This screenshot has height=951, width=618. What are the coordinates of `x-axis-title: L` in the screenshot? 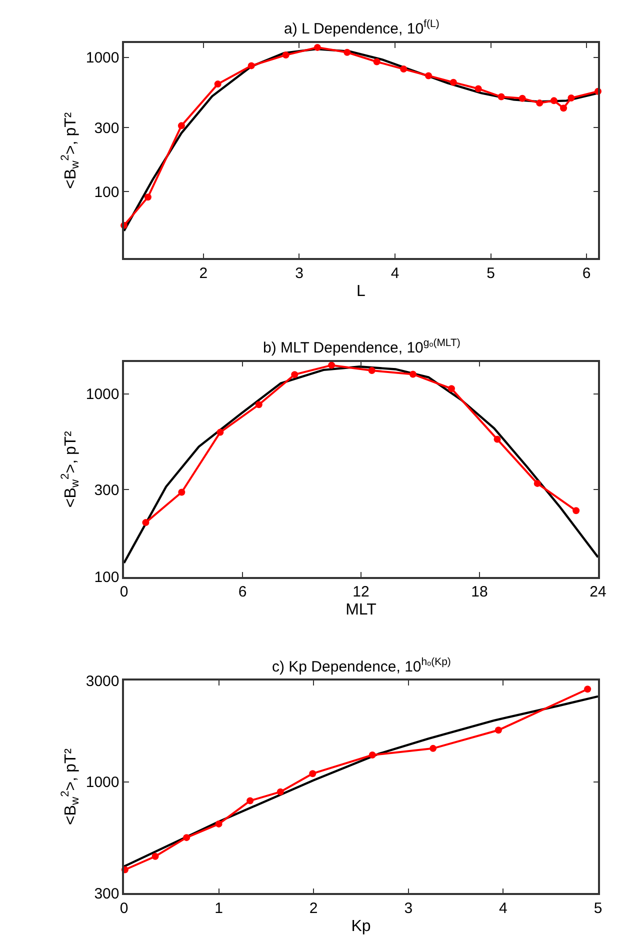 It's located at (361, 291).